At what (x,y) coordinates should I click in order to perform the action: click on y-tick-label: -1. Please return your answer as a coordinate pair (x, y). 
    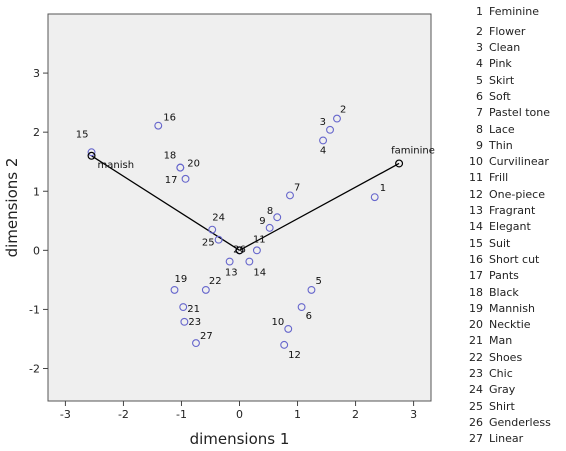
    Looking at the image, I should click on (34, 309).